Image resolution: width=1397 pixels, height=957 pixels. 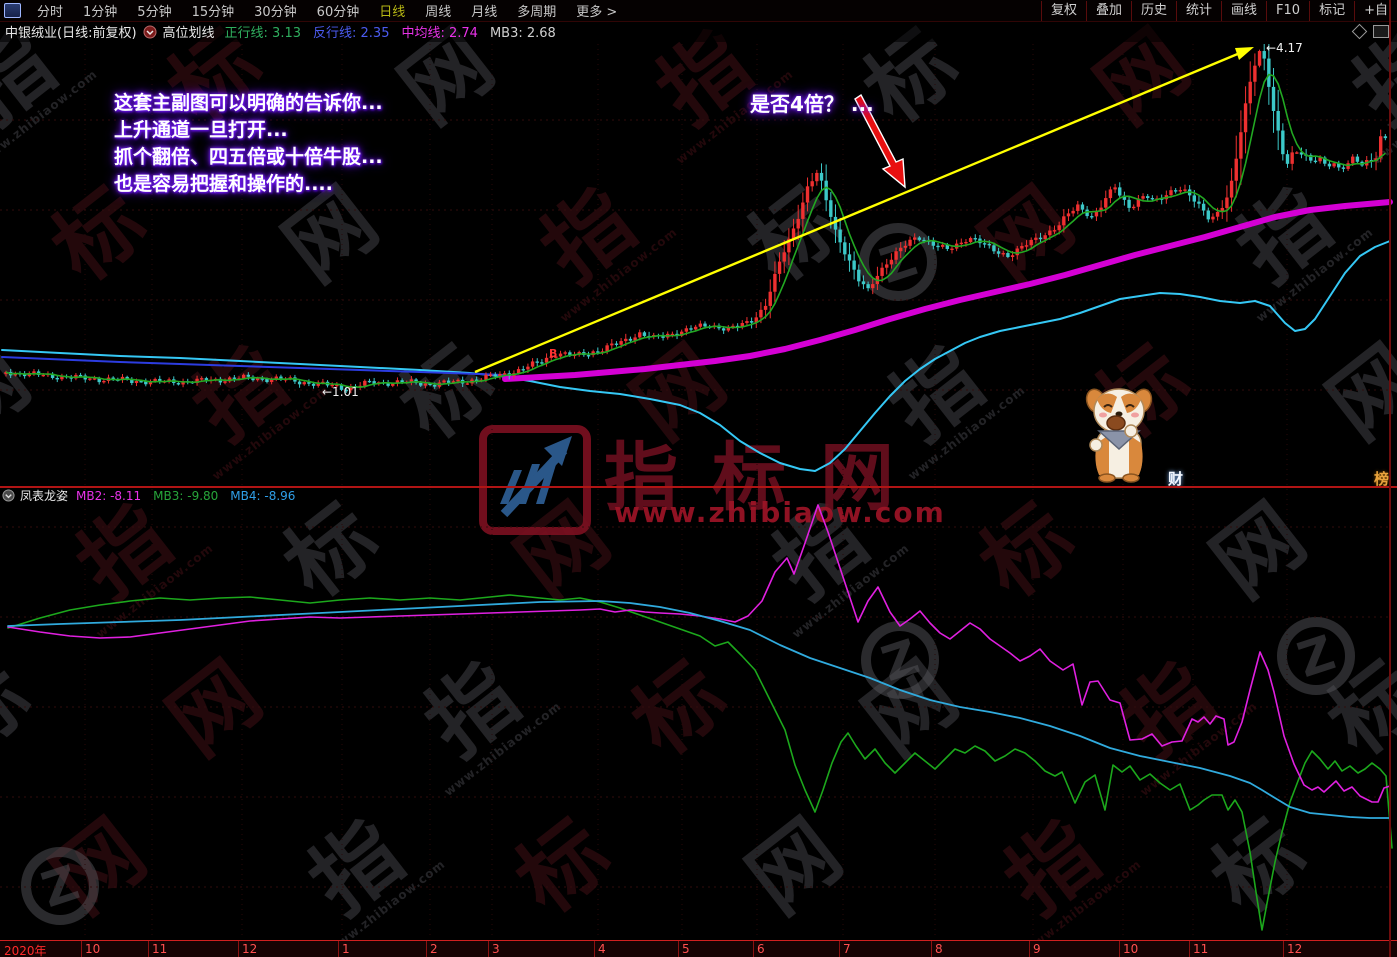 What do you see at coordinates (438, 12) in the screenshot?
I see `menu-item-周线: 周线` at bounding box center [438, 12].